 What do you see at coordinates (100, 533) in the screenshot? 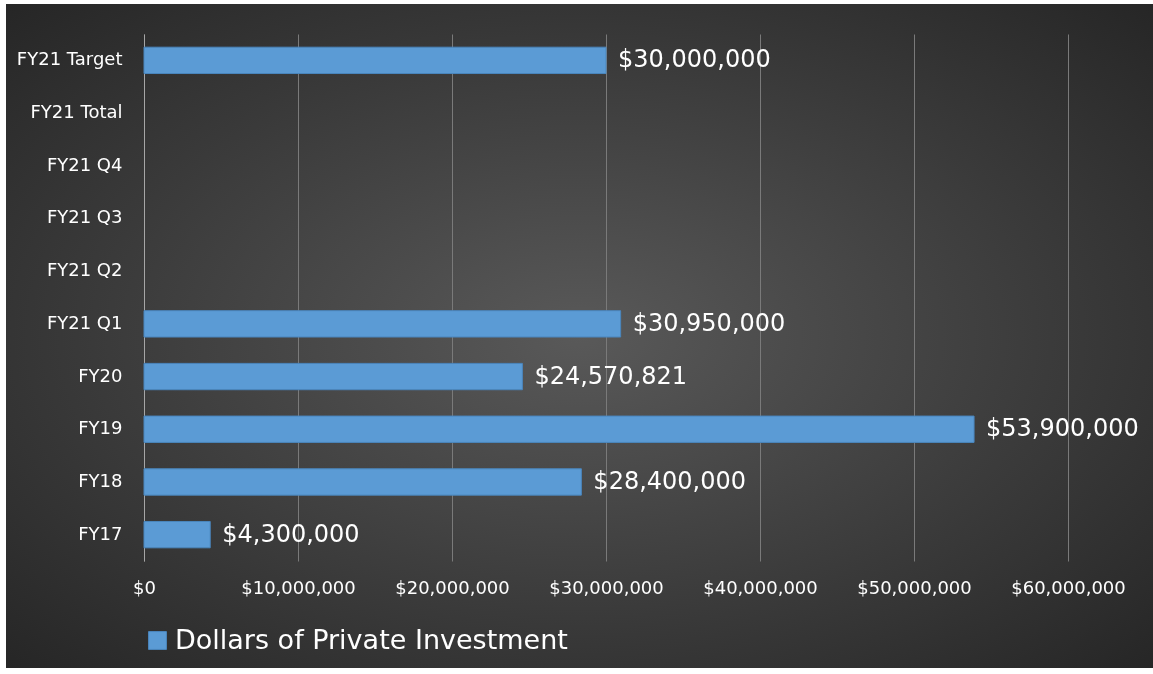
I see `y-tick-label: FY17` at bounding box center [100, 533].